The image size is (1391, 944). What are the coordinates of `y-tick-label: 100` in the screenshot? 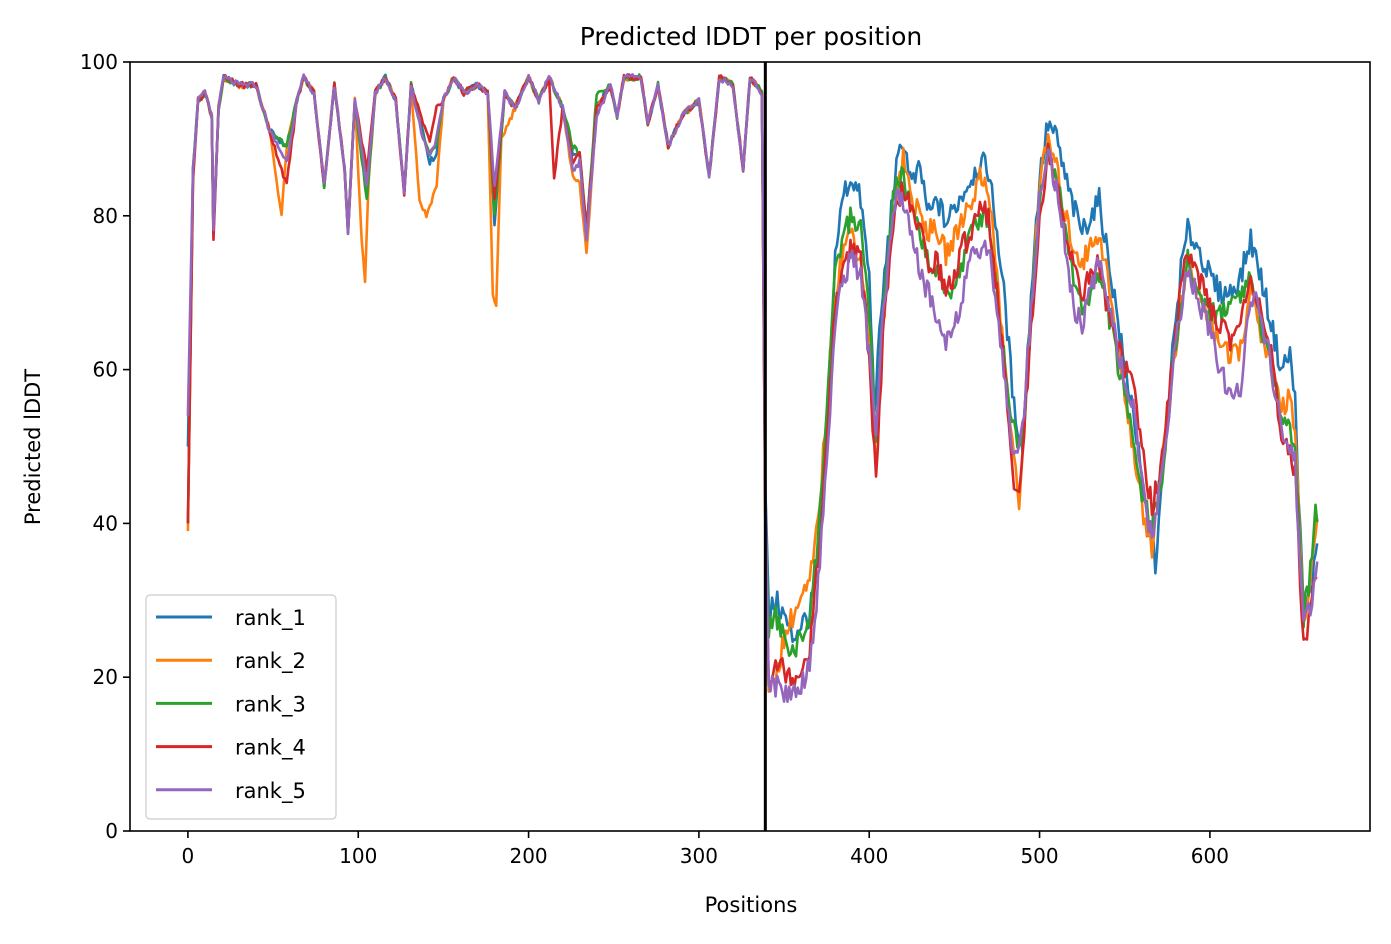 It's located at (99, 62).